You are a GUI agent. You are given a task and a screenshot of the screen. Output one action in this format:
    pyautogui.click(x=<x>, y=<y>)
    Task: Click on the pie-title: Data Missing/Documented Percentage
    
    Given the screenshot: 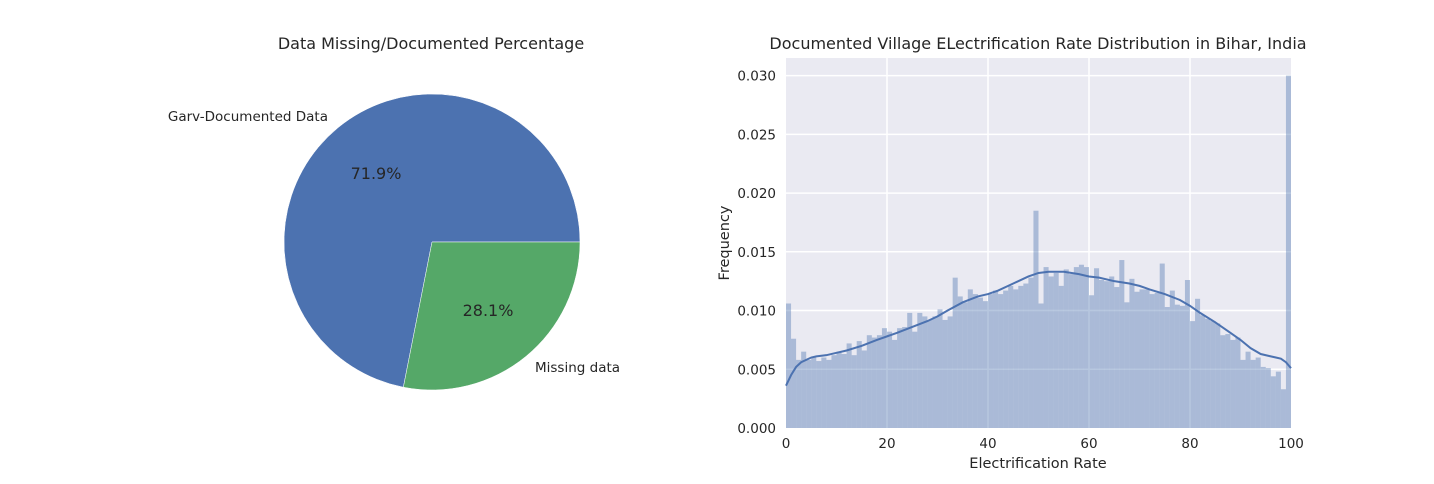 What is the action you would take?
    pyautogui.click(x=431, y=43)
    